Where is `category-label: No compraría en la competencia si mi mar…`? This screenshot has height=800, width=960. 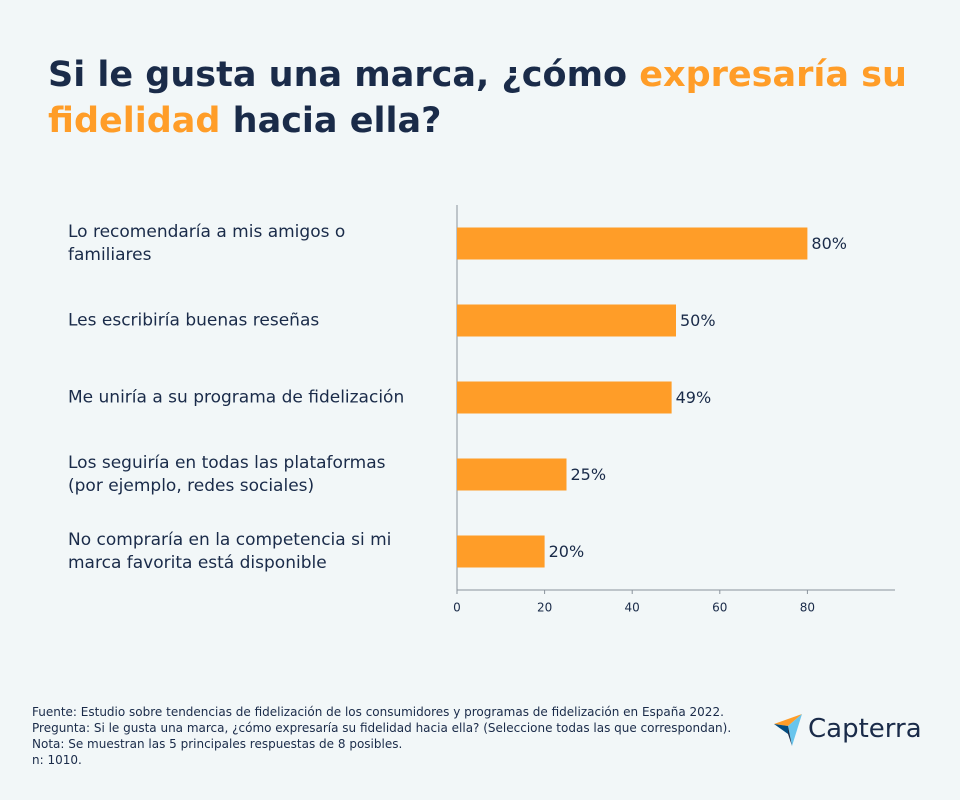 category-label: No compraría en la competencia si mi mar… is located at coordinates (230, 551).